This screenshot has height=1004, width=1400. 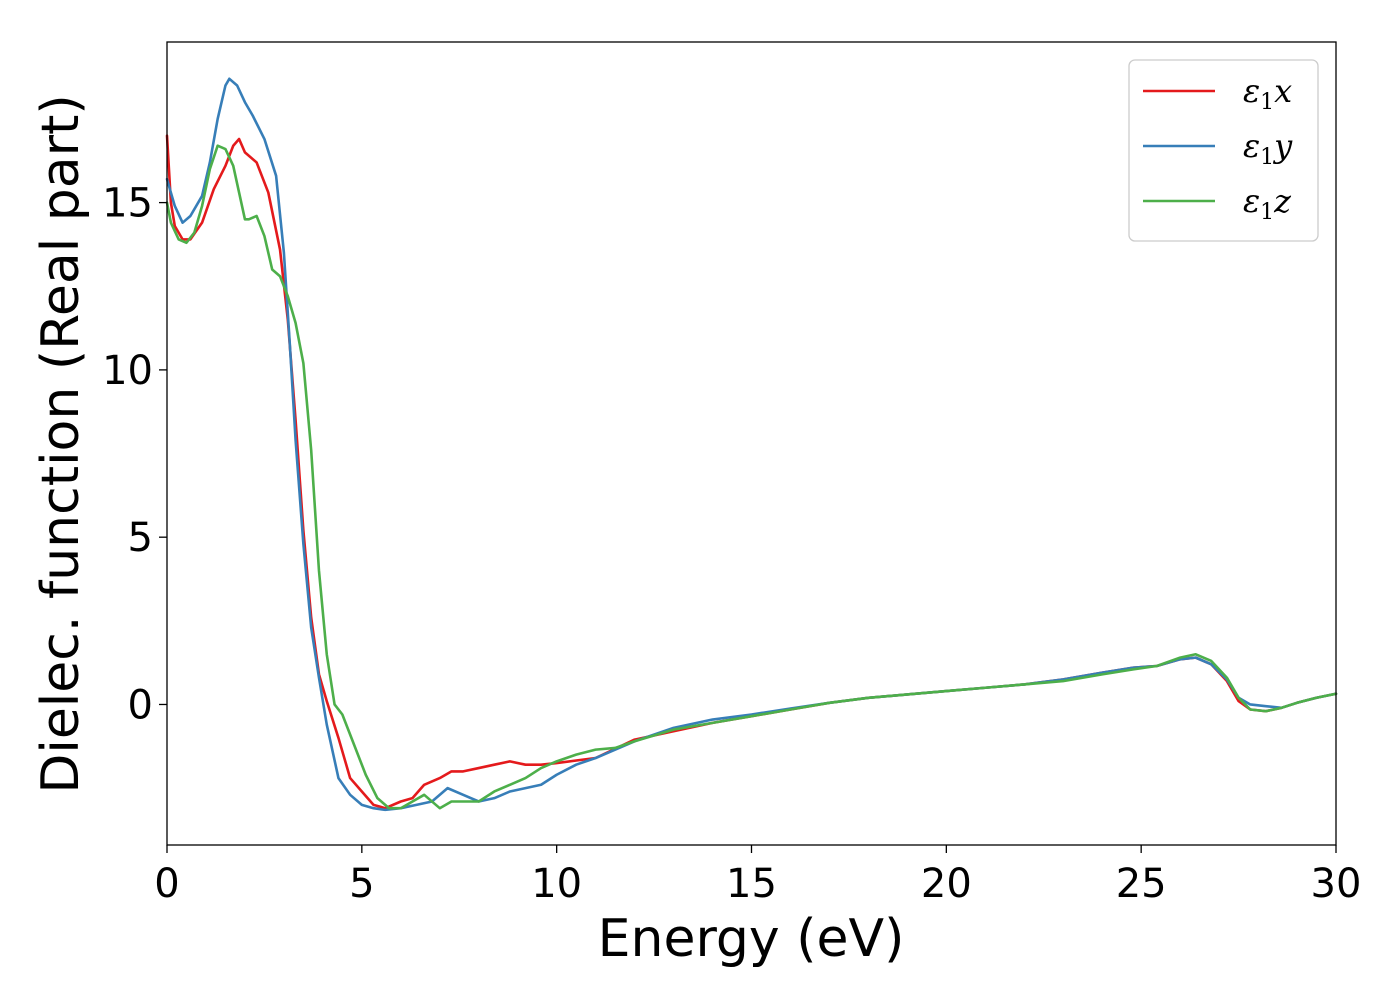 I want to click on legend-label-x: ε1x, so click(x=1267, y=93).